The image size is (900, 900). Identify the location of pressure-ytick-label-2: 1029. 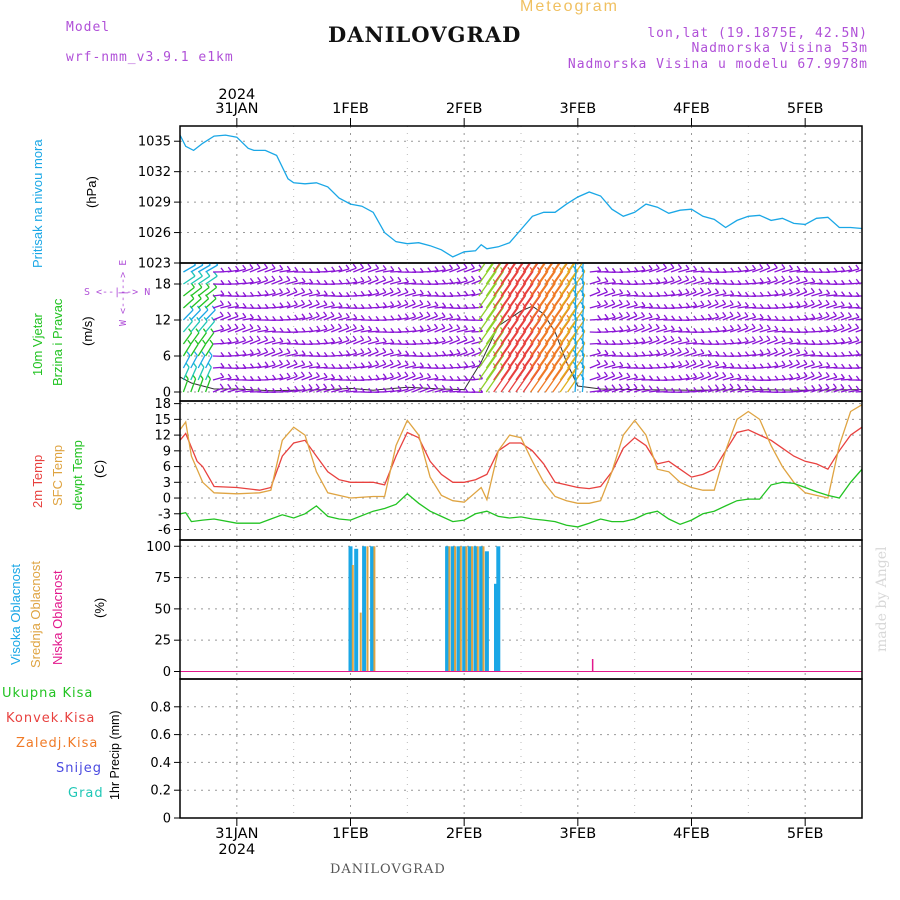
(154, 203).